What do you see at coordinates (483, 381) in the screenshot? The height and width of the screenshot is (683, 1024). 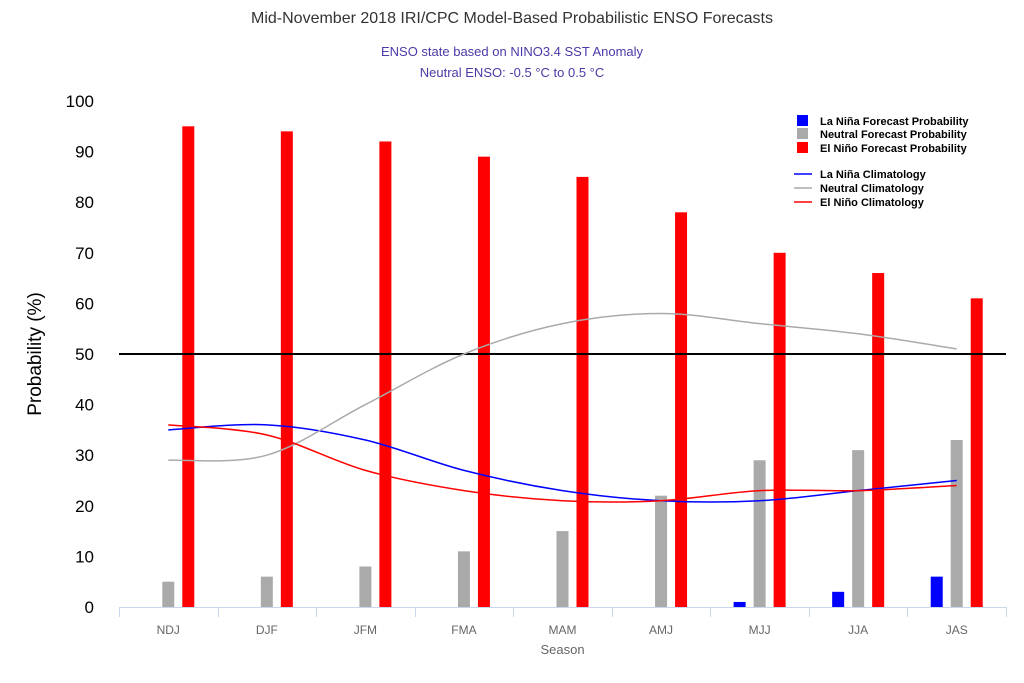 I see `bar-el-nino-forecast-probability-fma` at bounding box center [483, 381].